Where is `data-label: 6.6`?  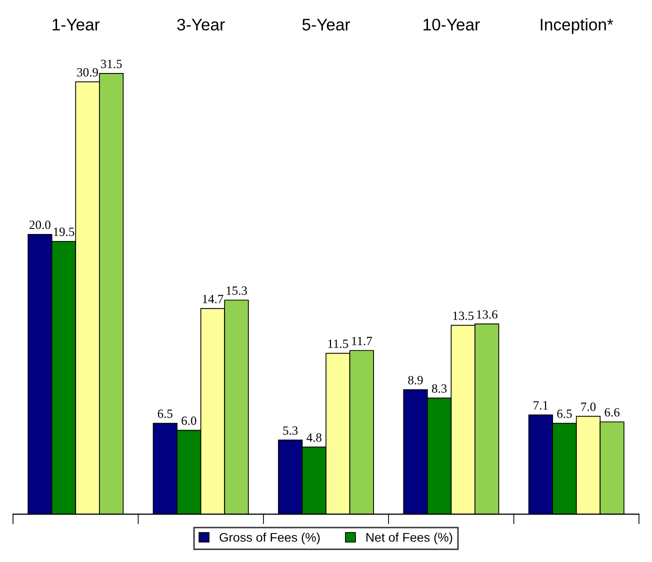
data-label: 6.6 is located at coordinates (612, 412).